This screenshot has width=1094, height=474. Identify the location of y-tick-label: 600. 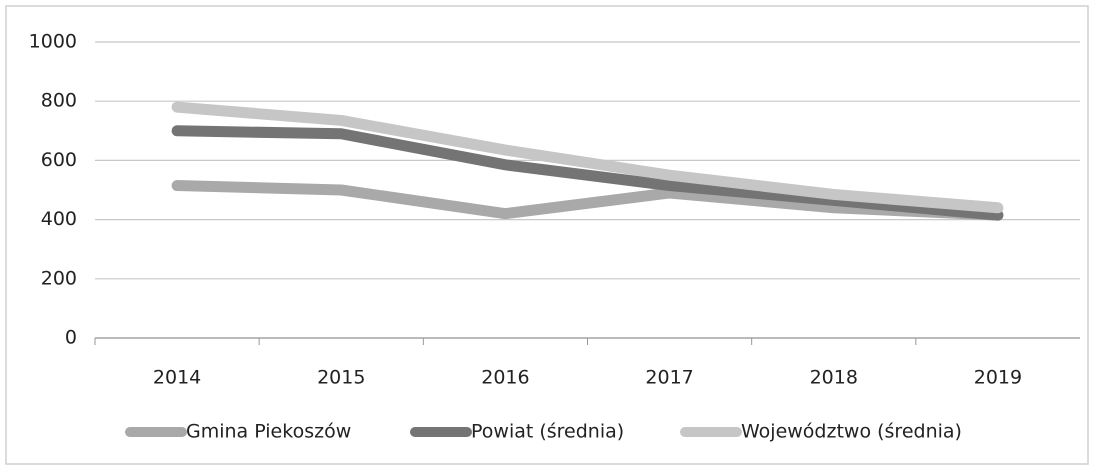
(59, 160).